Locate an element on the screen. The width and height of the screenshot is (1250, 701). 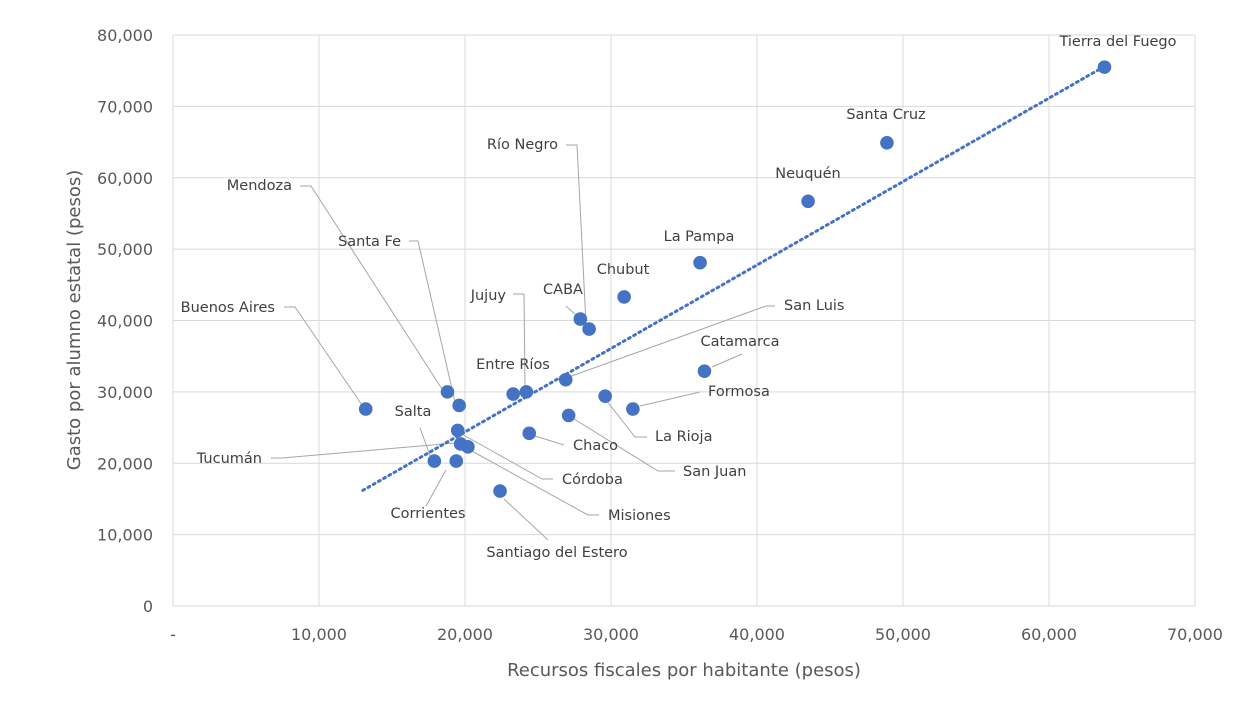
label-entre-rios: Entre Ríos is located at coordinates (513, 365).